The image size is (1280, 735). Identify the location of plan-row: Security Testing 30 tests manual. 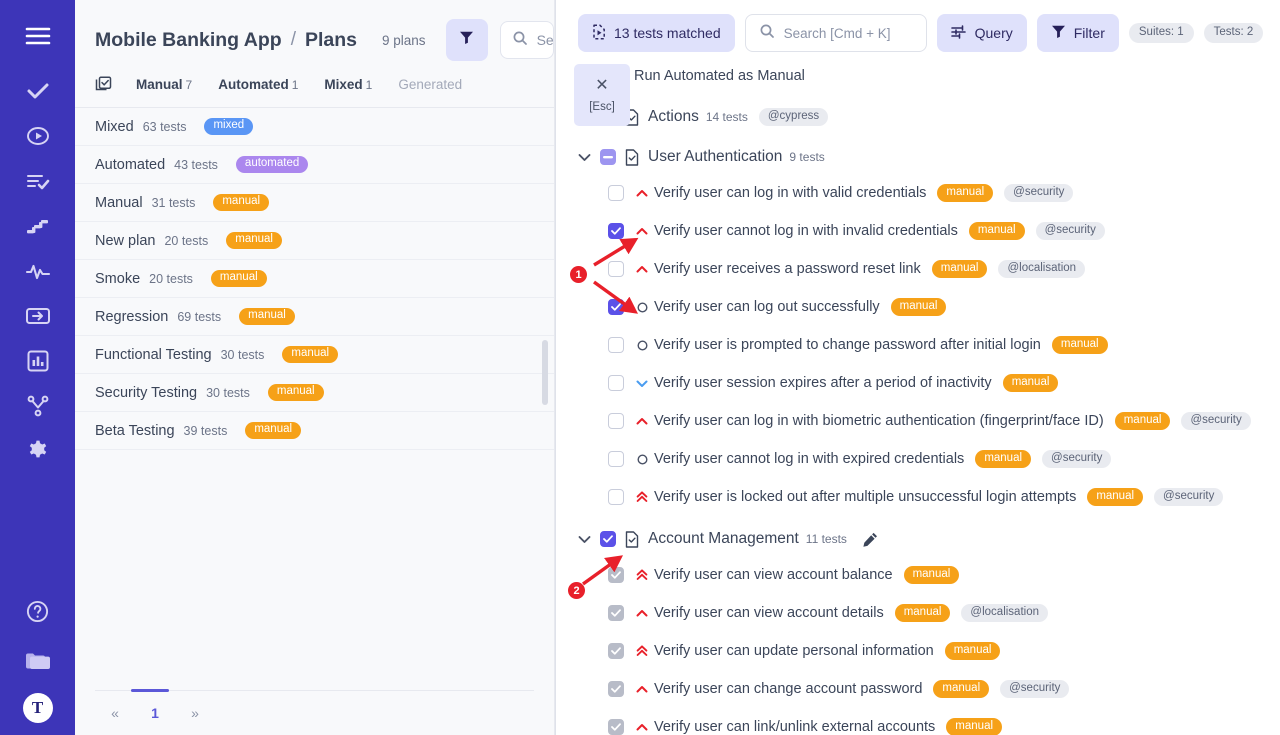
(314, 393).